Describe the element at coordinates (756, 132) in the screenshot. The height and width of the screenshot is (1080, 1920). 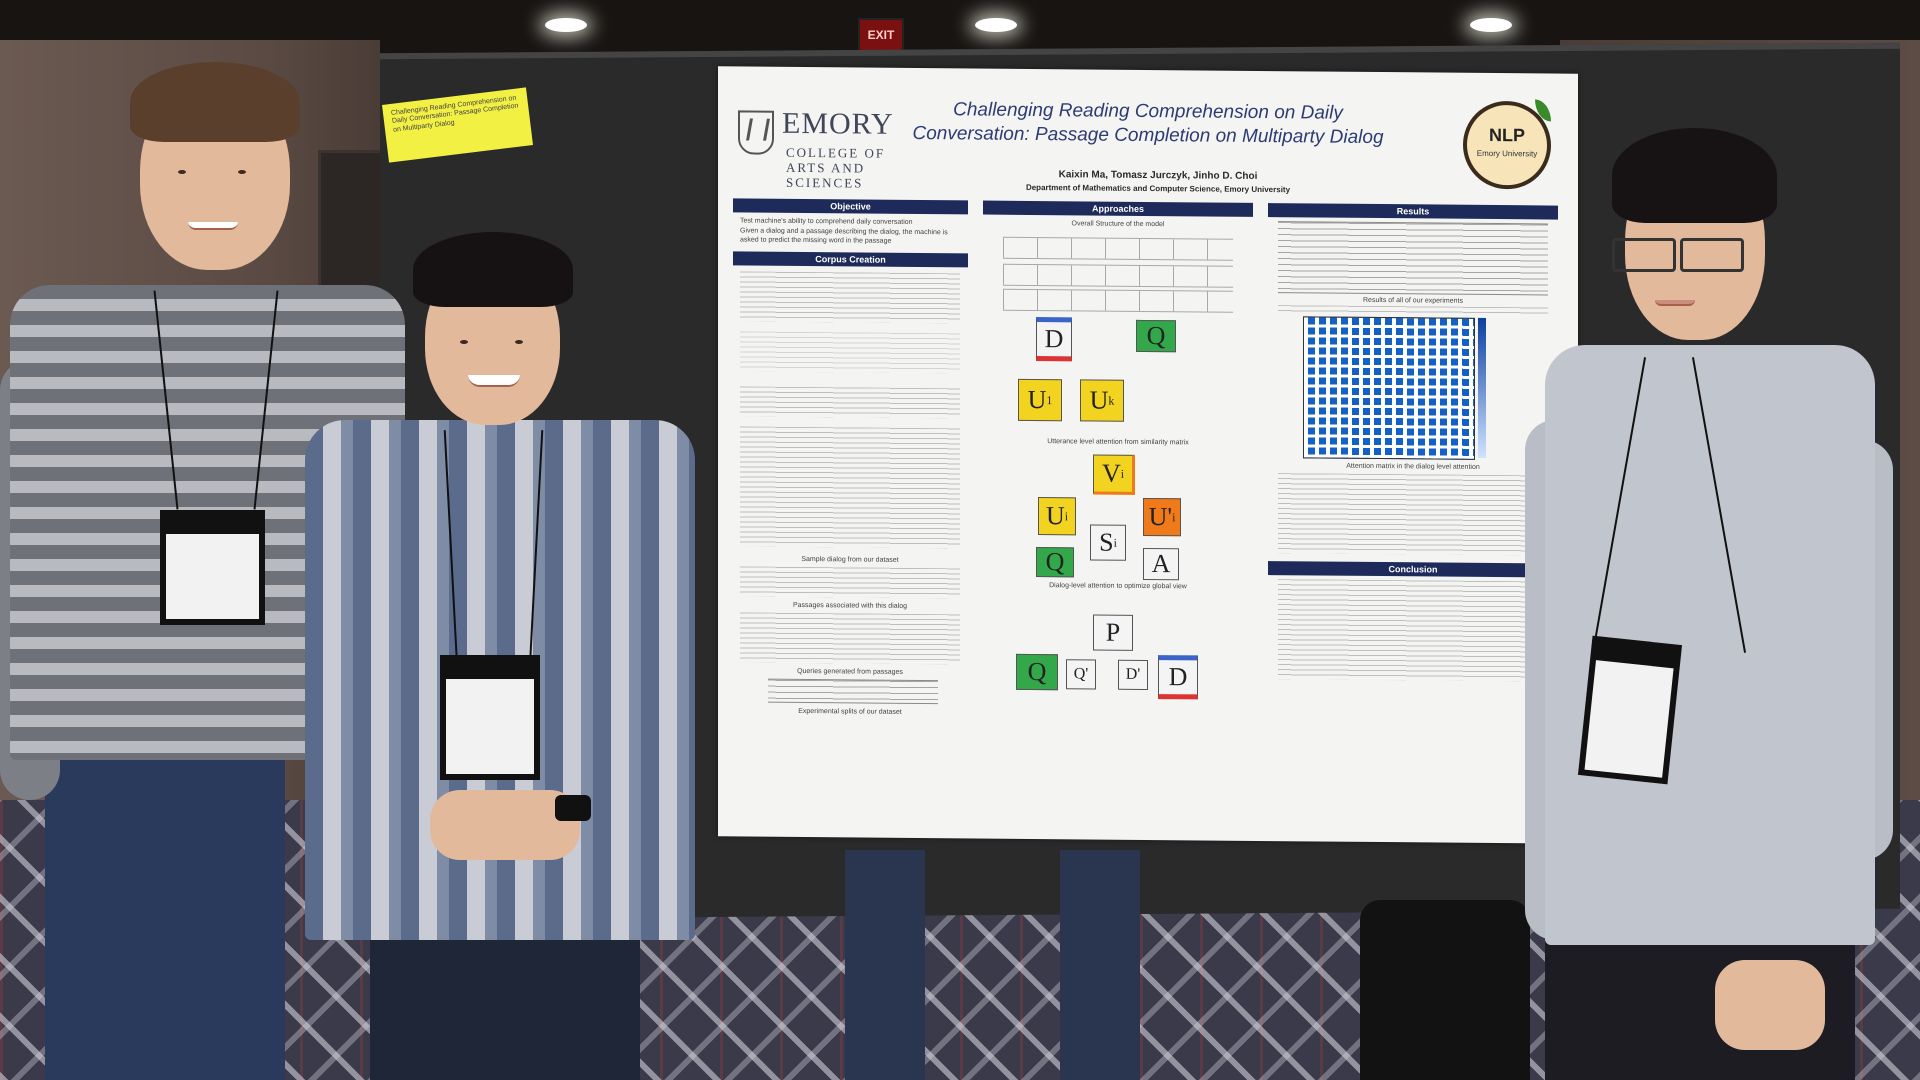
I see `emory-shield-icon` at that location.